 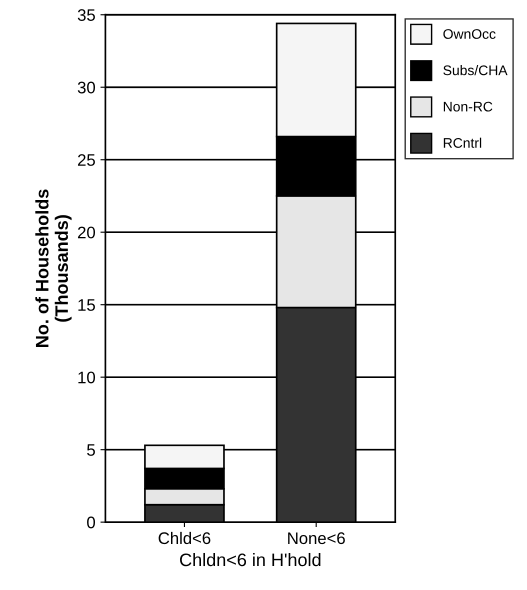 I want to click on x-axis-title: Chldn<6 in H'hold, so click(x=250, y=559).